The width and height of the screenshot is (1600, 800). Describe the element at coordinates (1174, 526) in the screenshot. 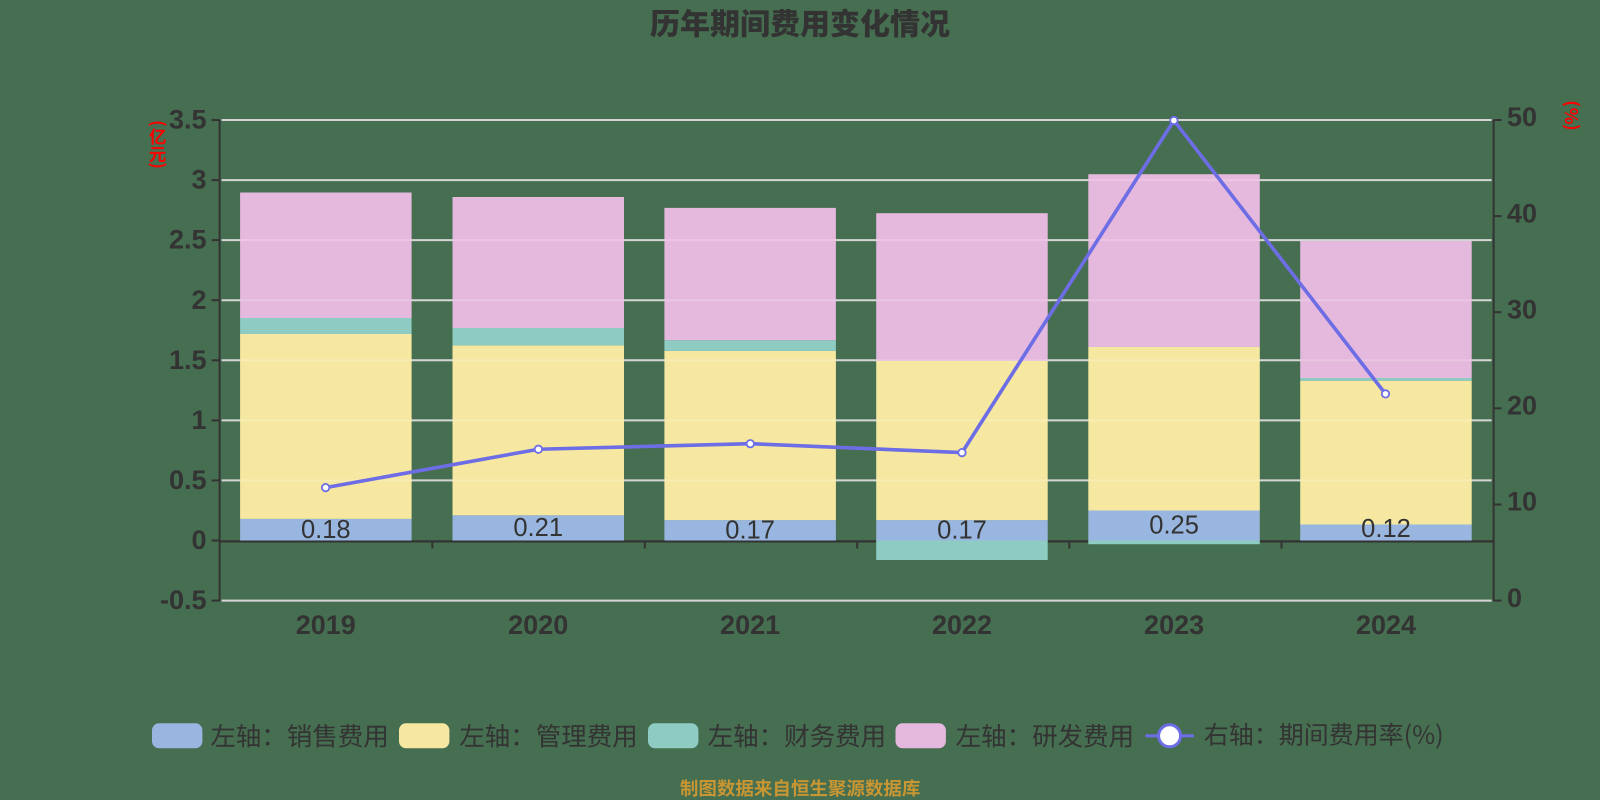

I see `svg-text: 0.25` at that location.